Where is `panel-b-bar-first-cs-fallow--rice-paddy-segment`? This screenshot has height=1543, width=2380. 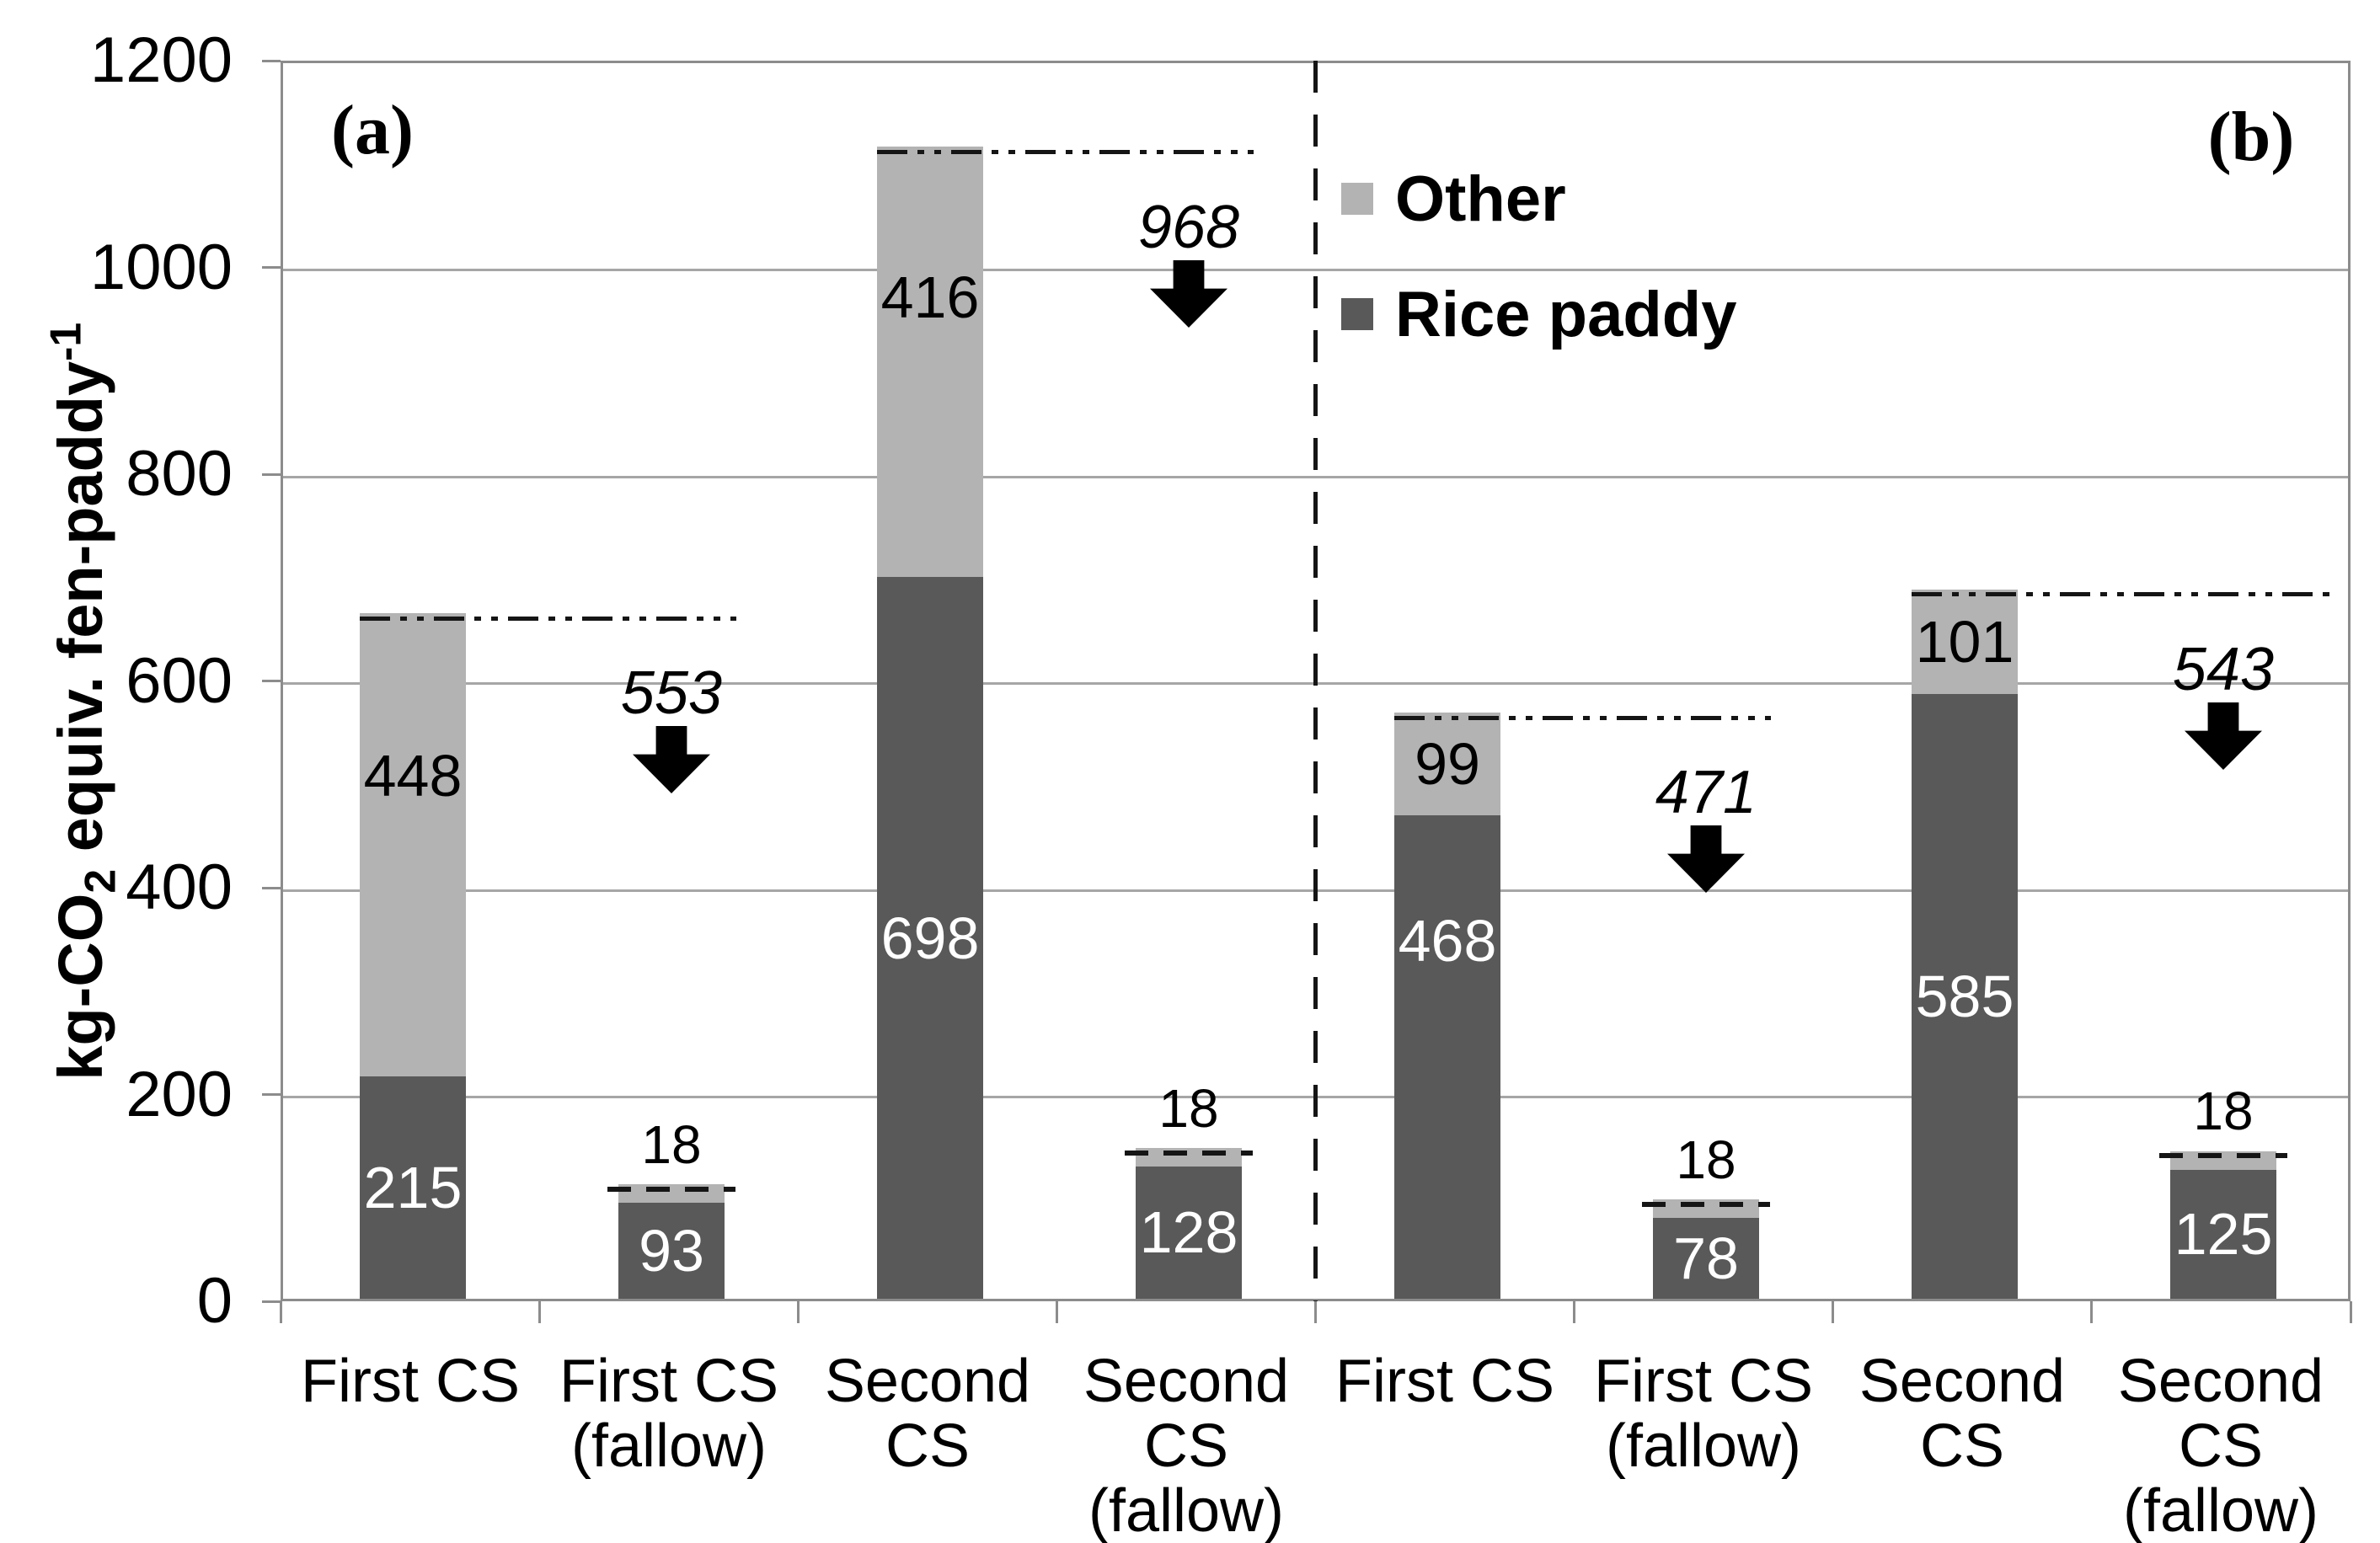 panel-b-bar-first-cs-fallow--rice-paddy-segment is located at coordinates (1706, 1258).